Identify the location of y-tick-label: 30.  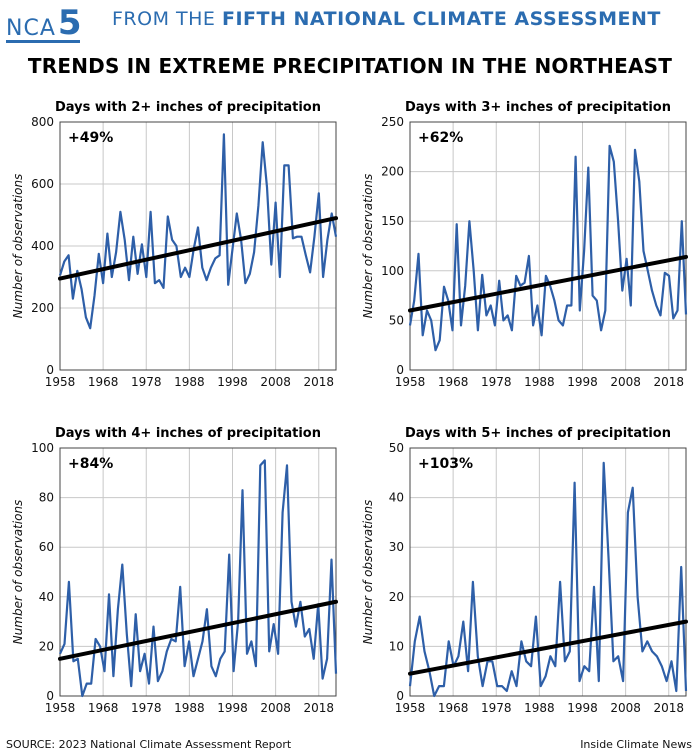
(396, 547).